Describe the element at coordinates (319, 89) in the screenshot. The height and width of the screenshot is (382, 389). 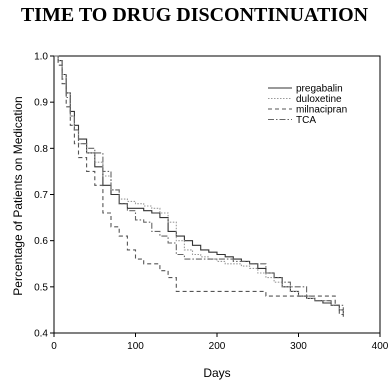
I see `legend-label: pregabalin` at that location.